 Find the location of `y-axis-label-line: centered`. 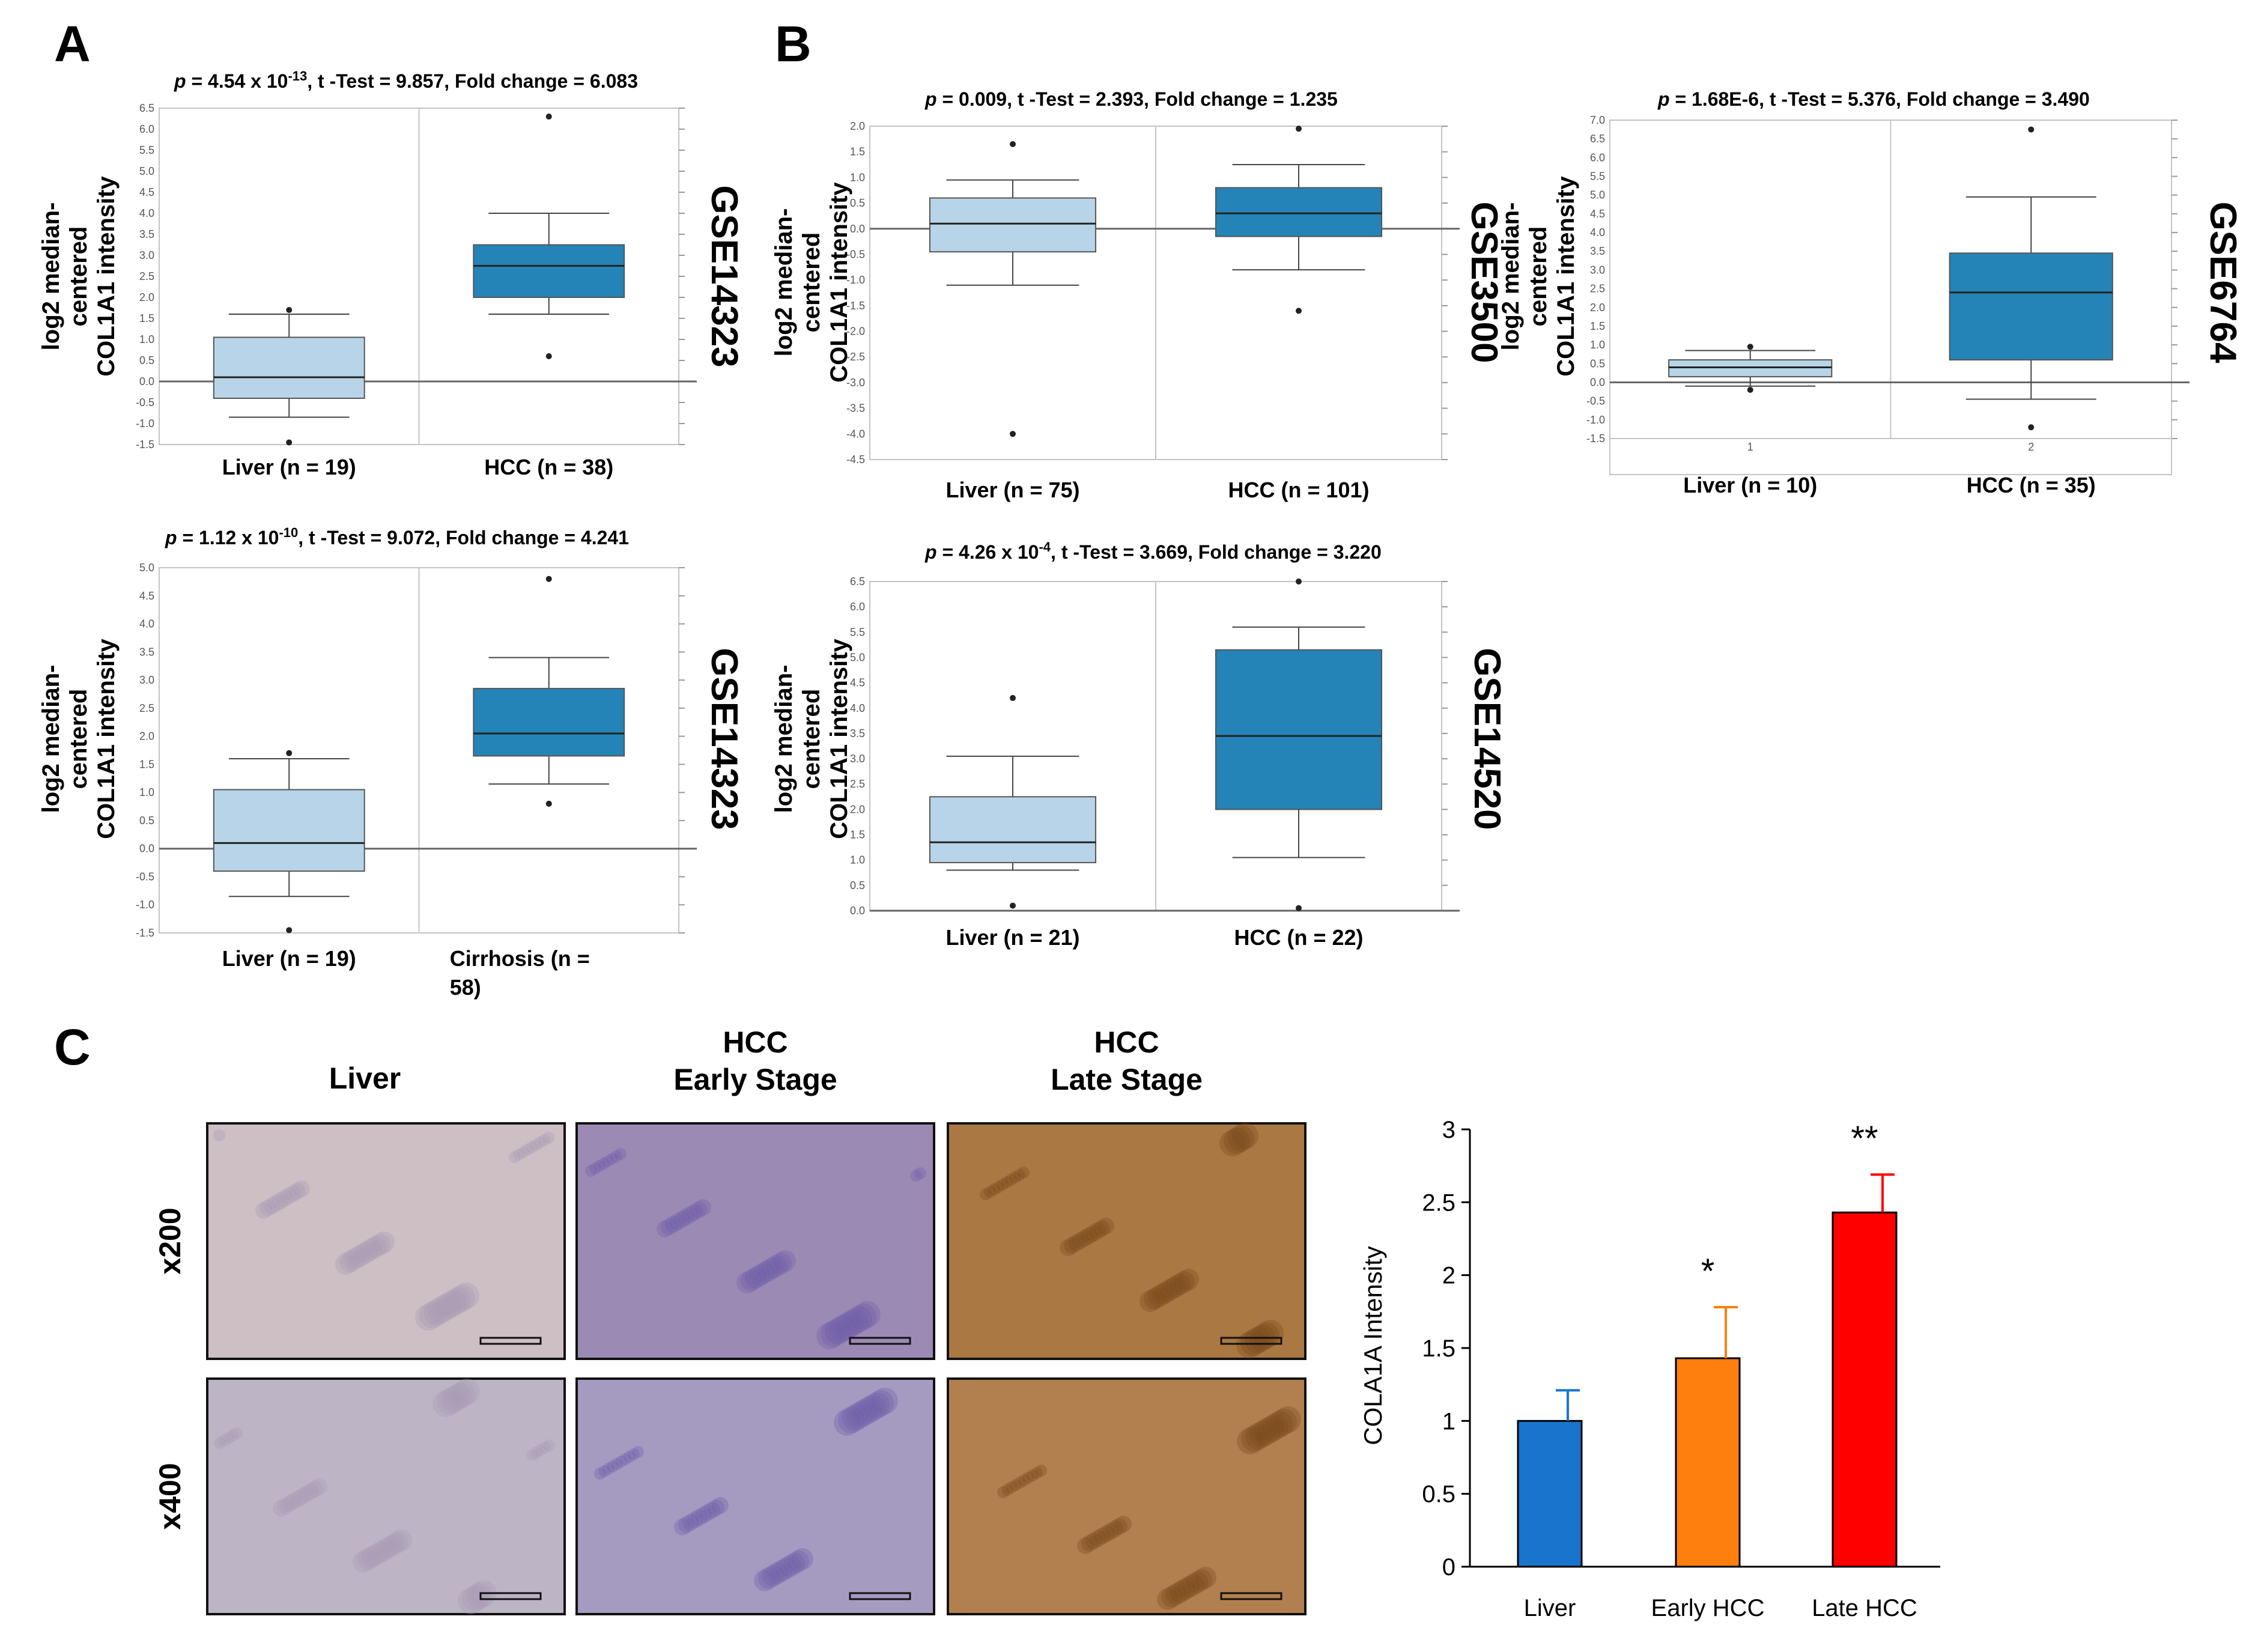

y-axis-label-line: centered is located at coordinates (1538, 276).